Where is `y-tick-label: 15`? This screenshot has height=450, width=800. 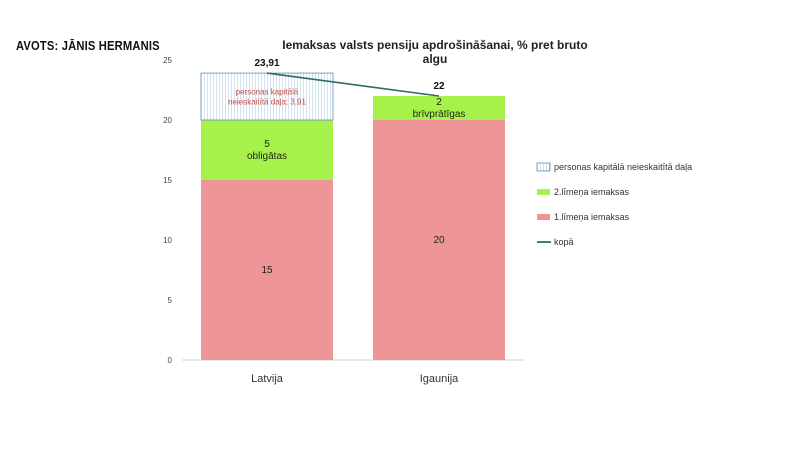 y-tick-label: 15 is located at coordinates (167, 180).